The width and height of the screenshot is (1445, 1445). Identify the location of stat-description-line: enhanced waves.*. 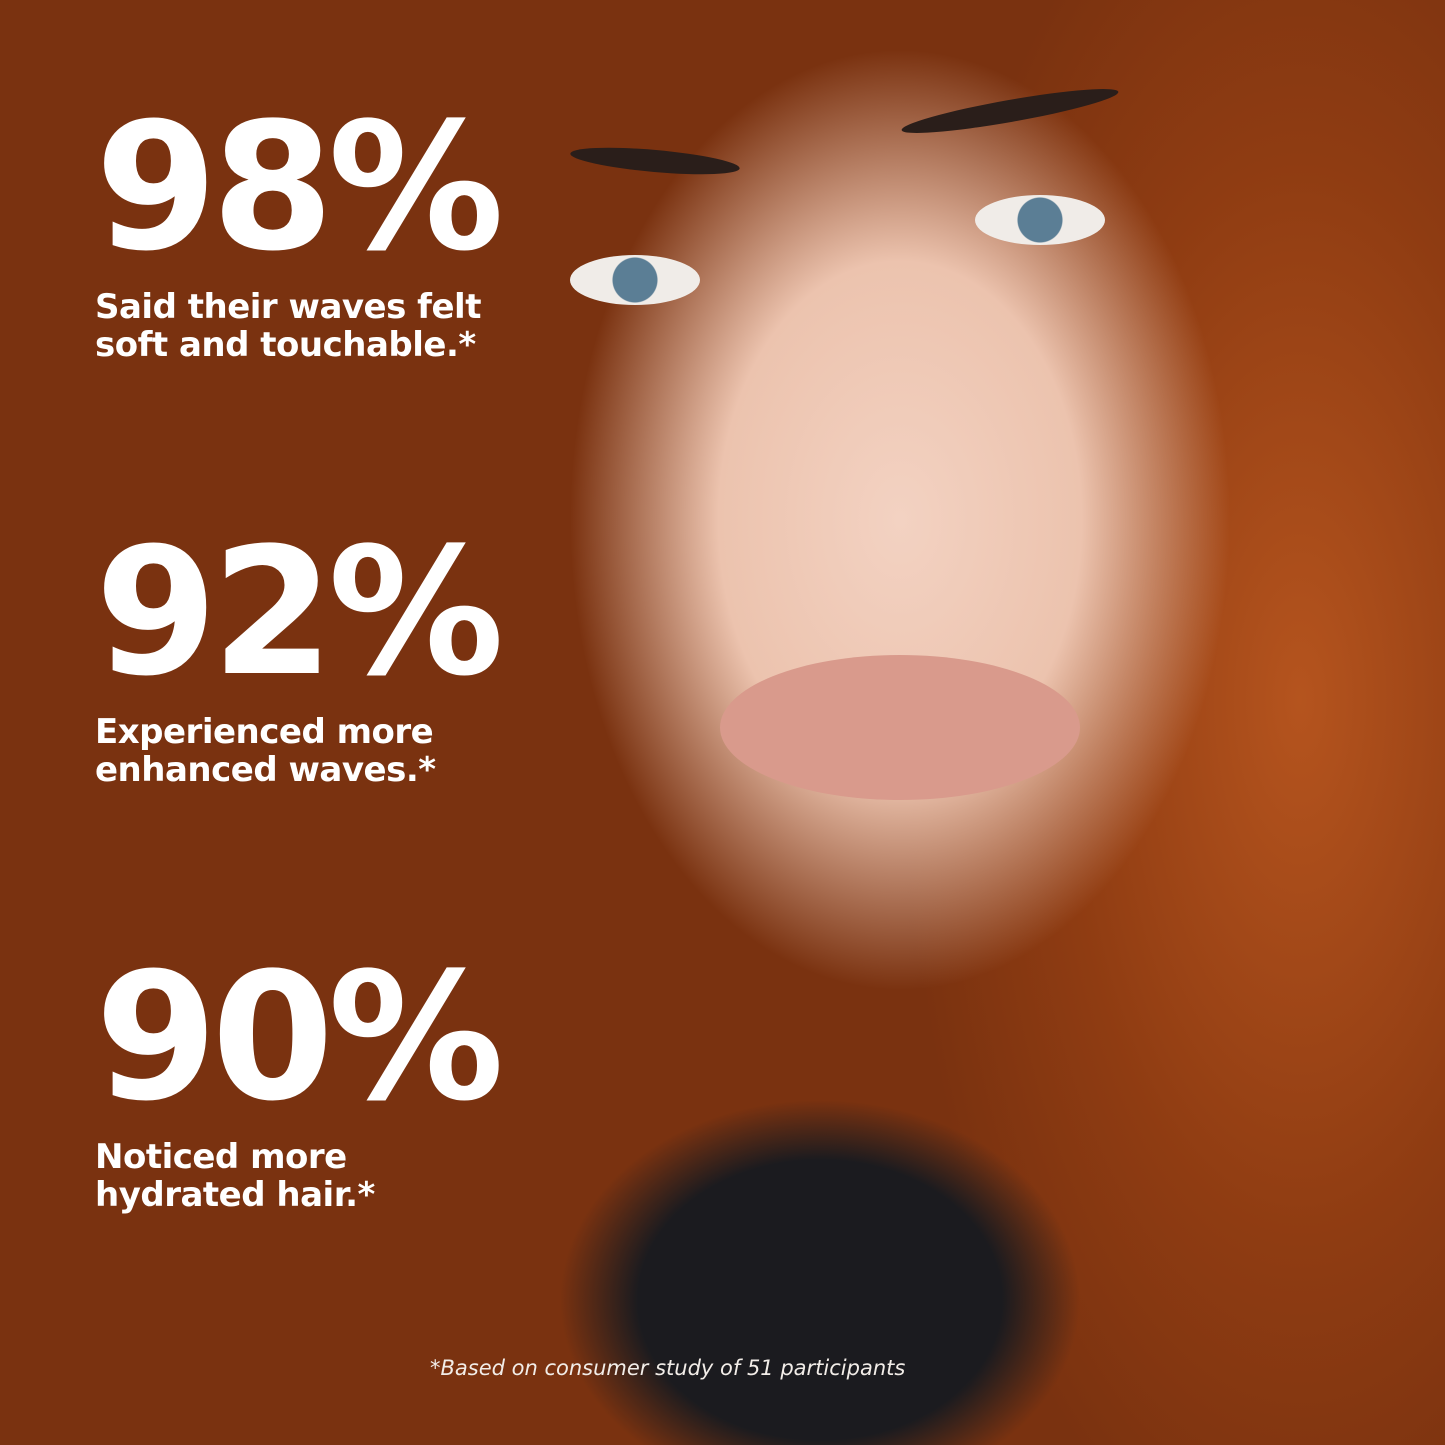
(265, 770).